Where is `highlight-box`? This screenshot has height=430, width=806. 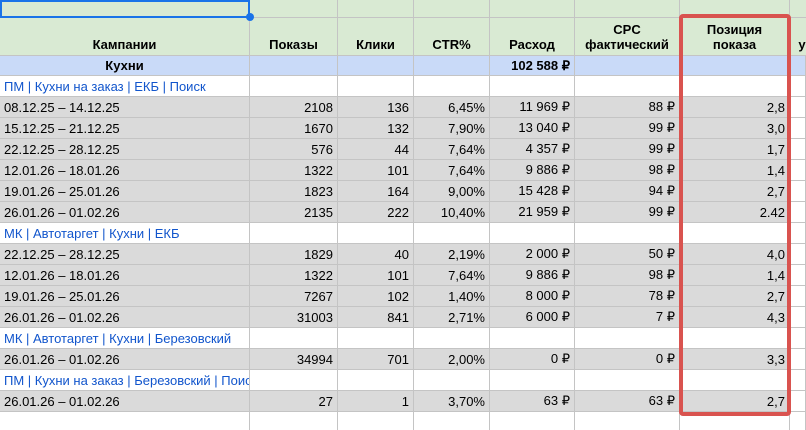
highlight-box is located at coordinates (735, 215).